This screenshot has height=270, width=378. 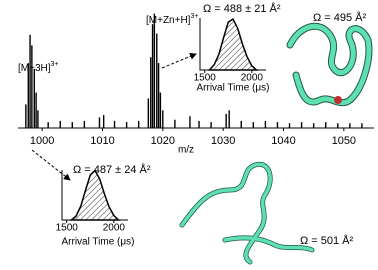 I want to click on x-tick-label: 1000, so click(x=42, y=141).